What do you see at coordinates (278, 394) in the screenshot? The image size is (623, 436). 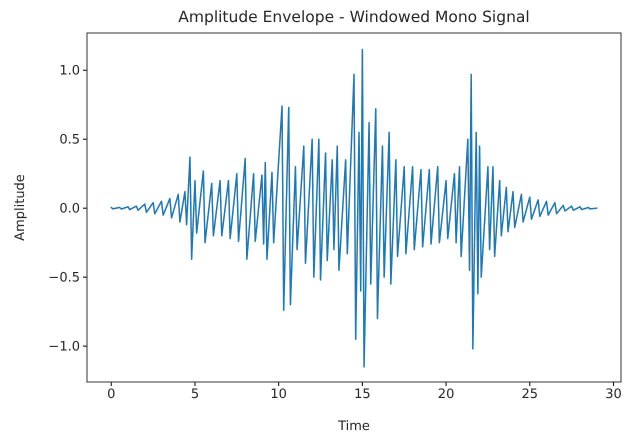 I see `x-tick-label: 10` at bounding box center [278, 394].